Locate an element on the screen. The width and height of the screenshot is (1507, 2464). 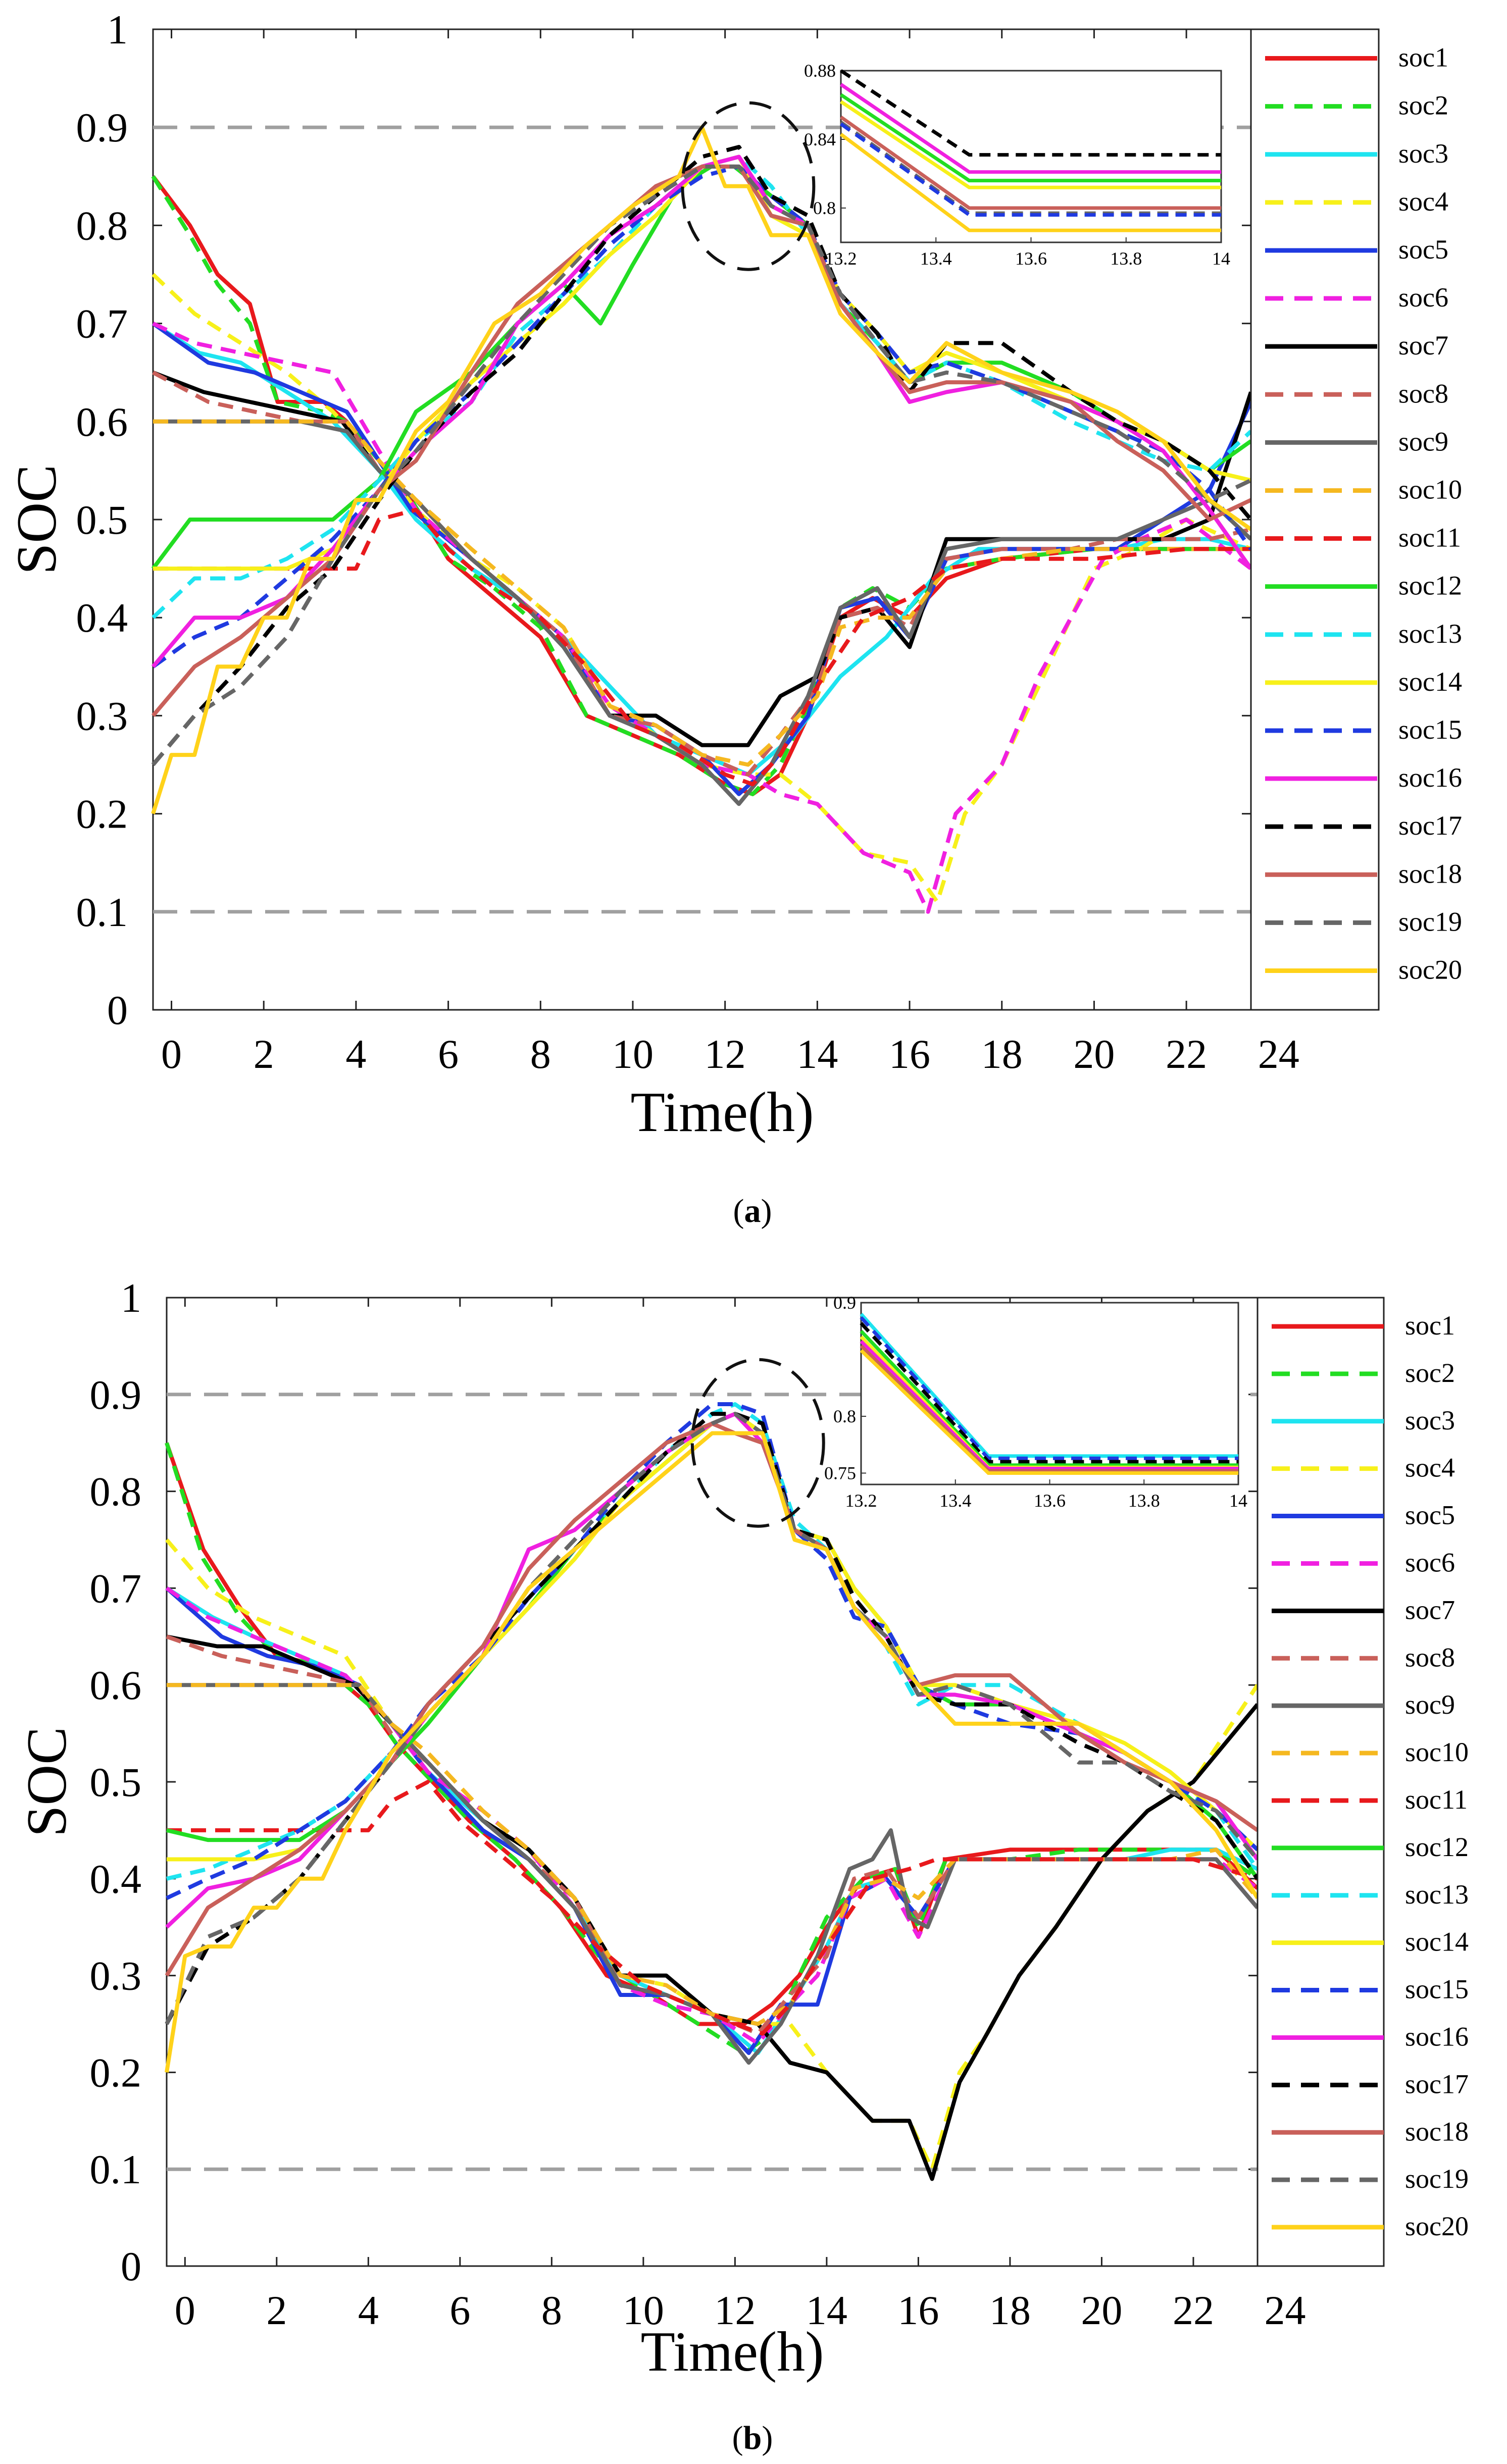
inset-y-tick-label: 0.88 is located at coordinates (820, 71).